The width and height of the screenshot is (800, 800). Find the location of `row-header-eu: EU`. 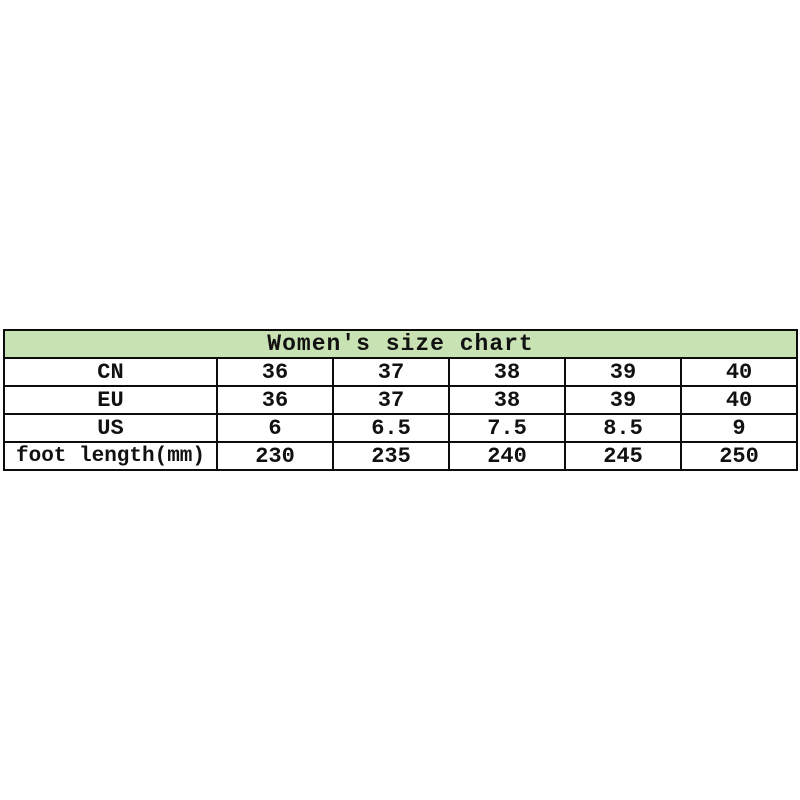

row-header-eu: EU is located at coordinates (110, 400).